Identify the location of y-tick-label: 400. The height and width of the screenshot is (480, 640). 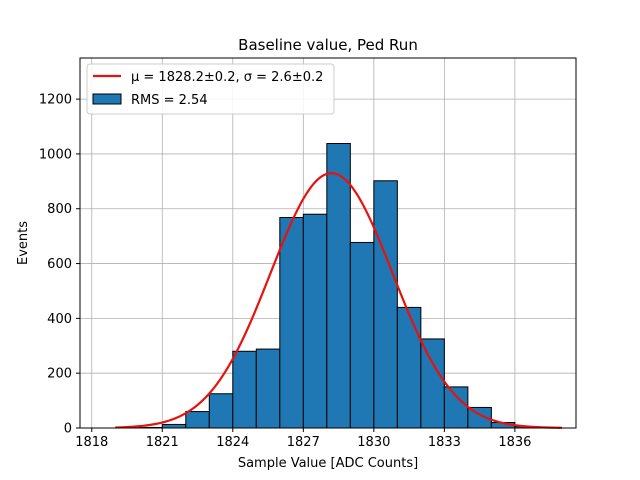
(59, 319).